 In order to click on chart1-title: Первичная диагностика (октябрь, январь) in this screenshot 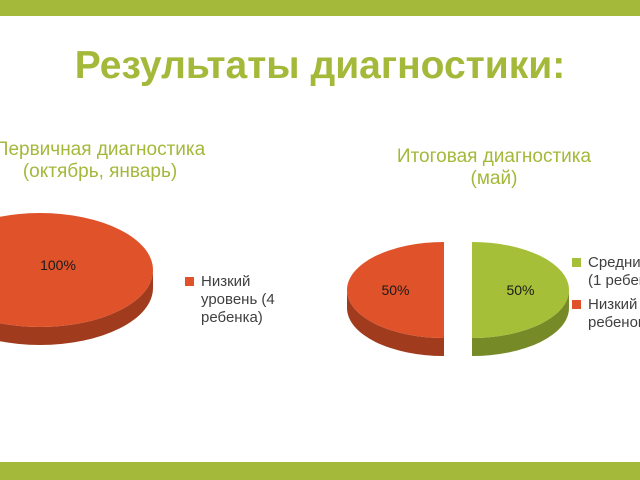, I will do `click(120, 161)`.